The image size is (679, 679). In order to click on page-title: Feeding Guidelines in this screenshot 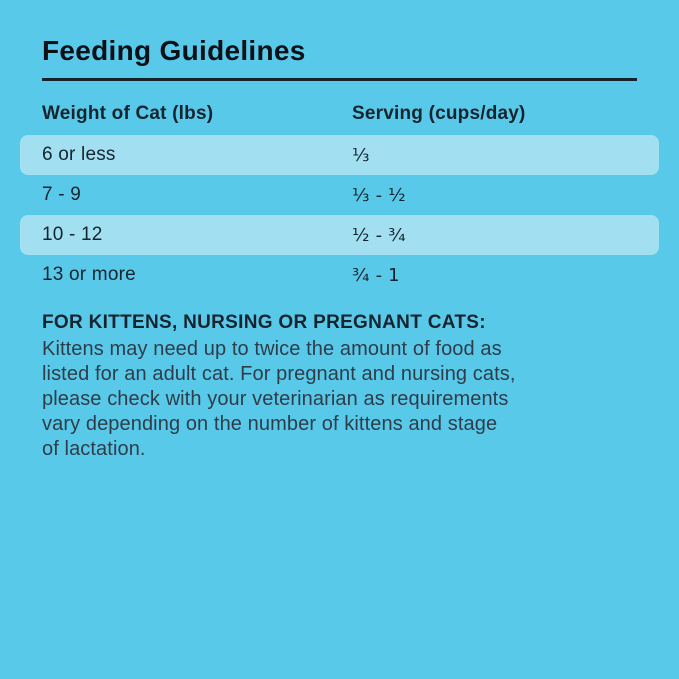, I will do `click(174, 50)`.